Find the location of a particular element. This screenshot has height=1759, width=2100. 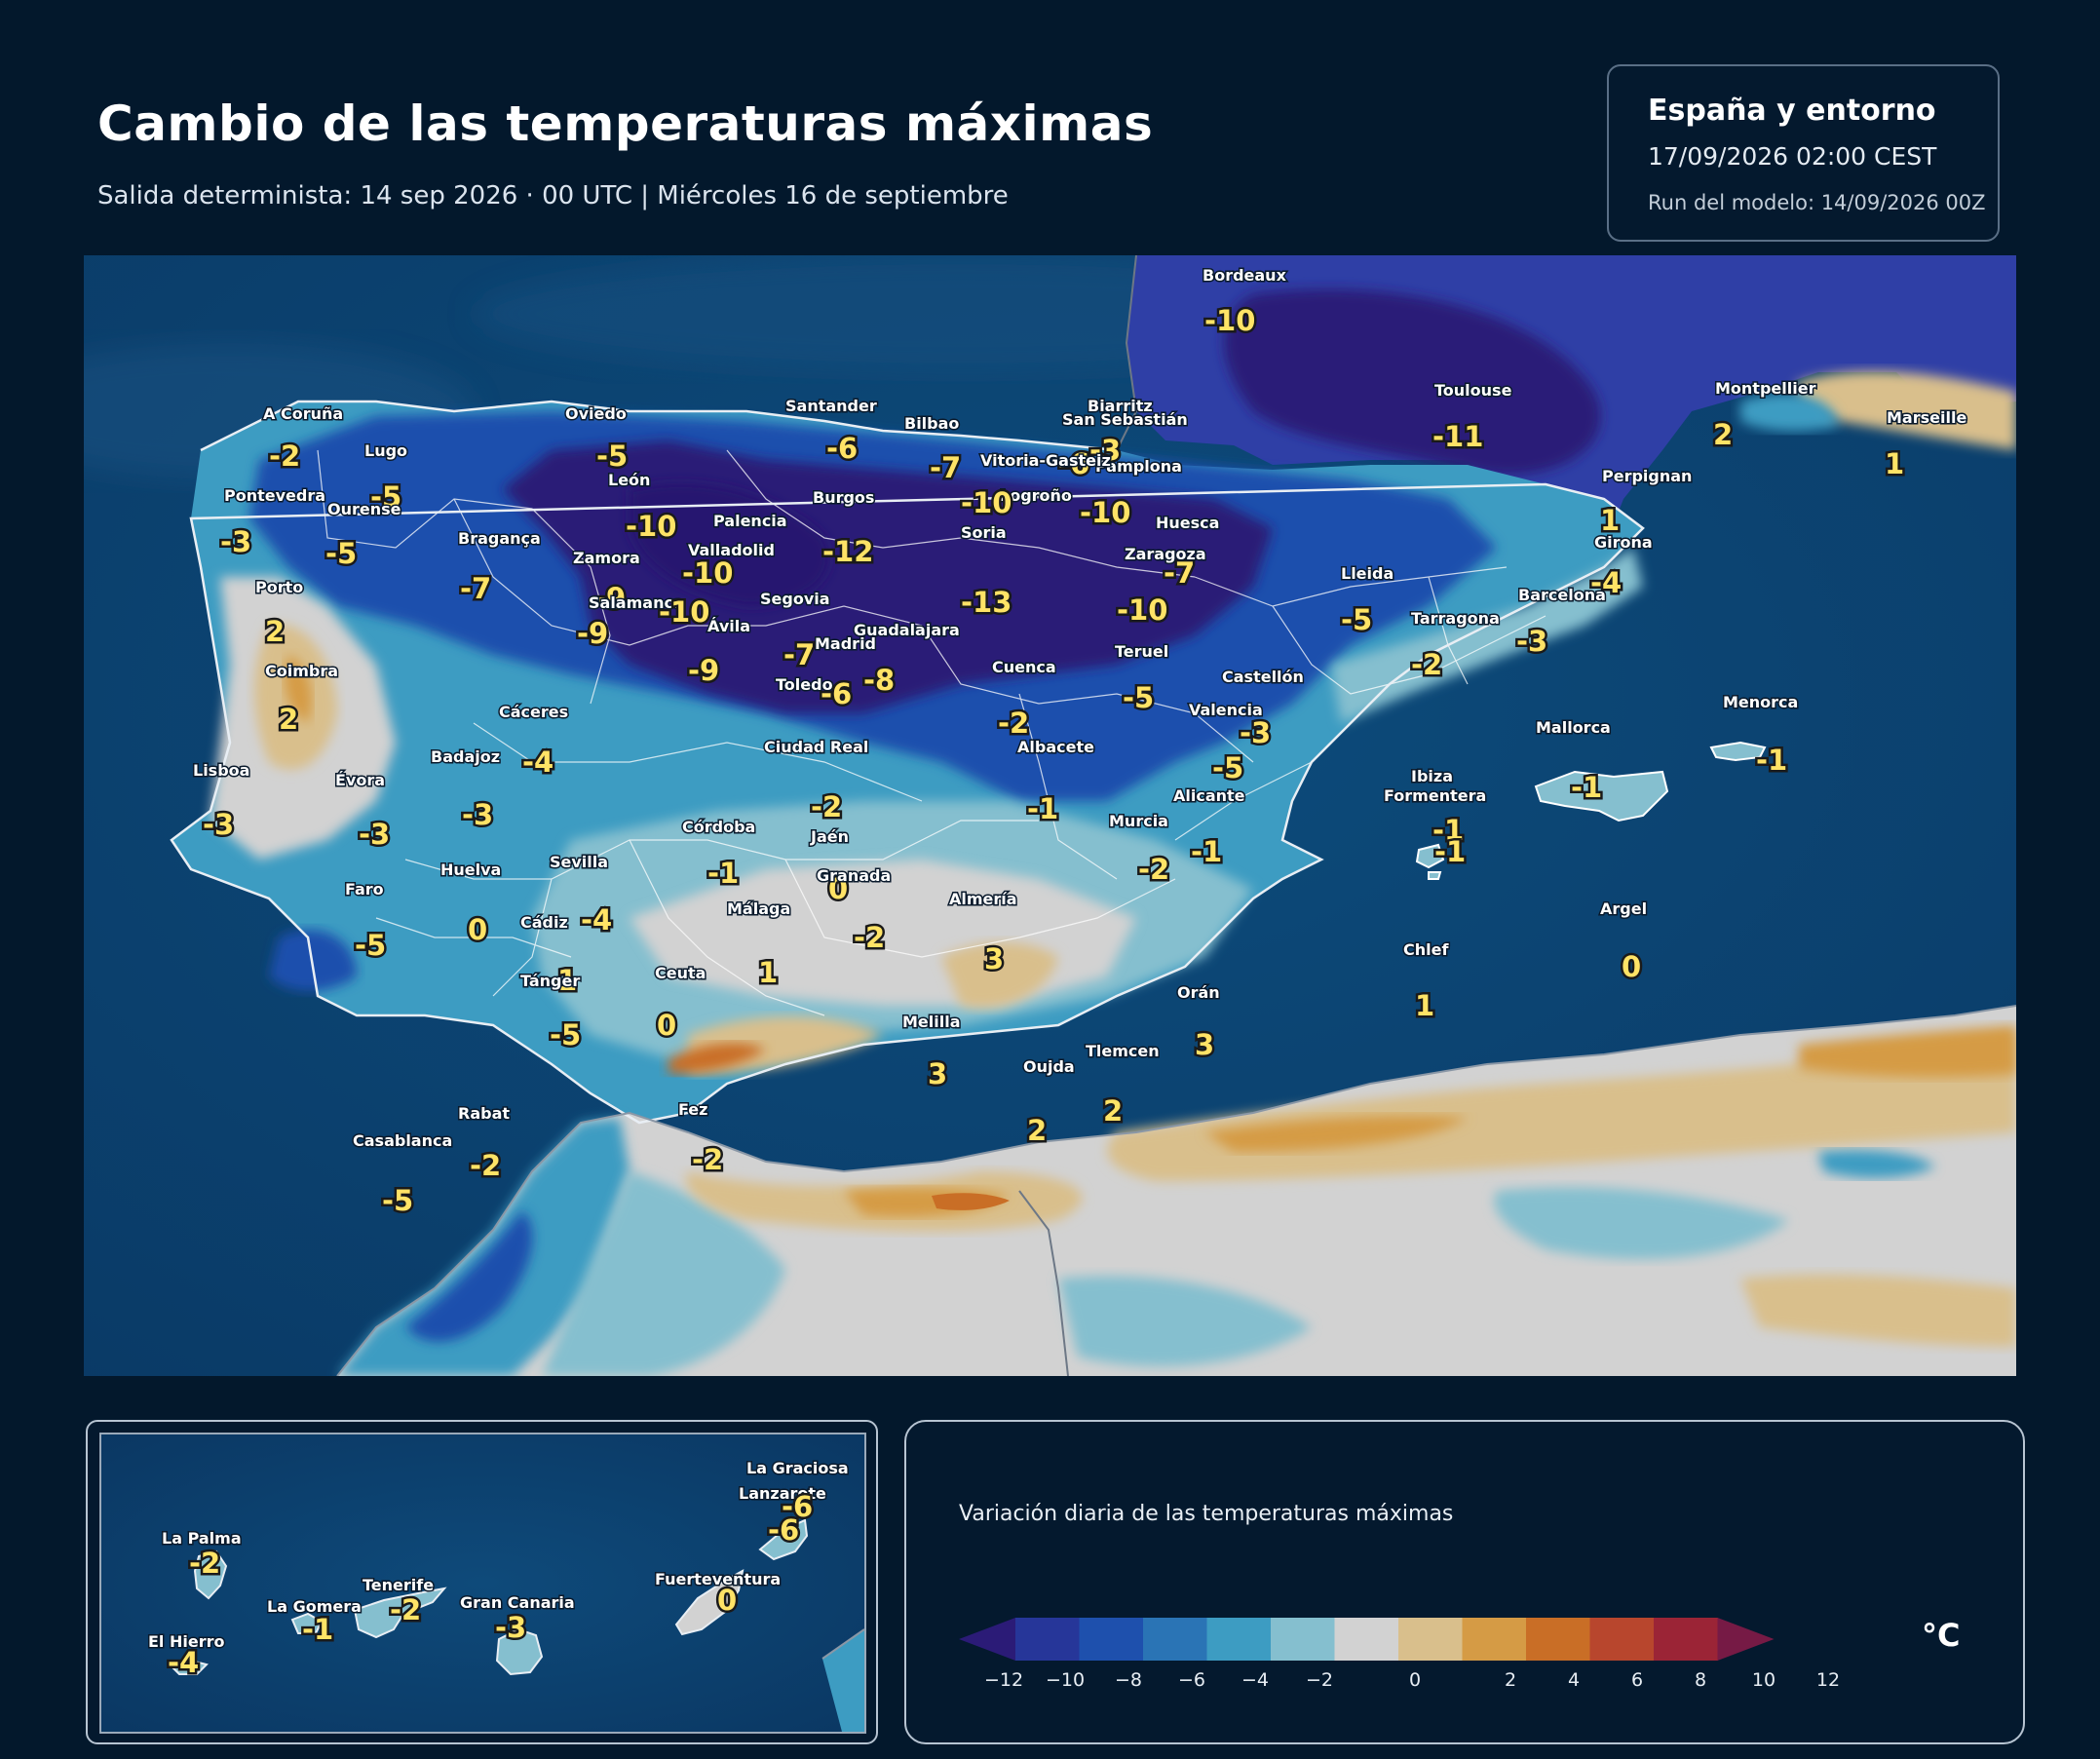

island-value-gran-canaria: -3 is located at coordinates (510, 1627).